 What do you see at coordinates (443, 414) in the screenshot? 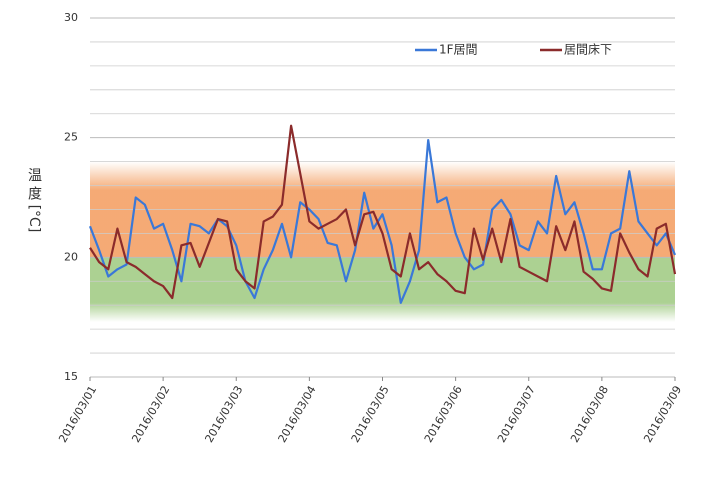
I see `x-tick-label: 2016/03/06` at bounding box center [443, 414].